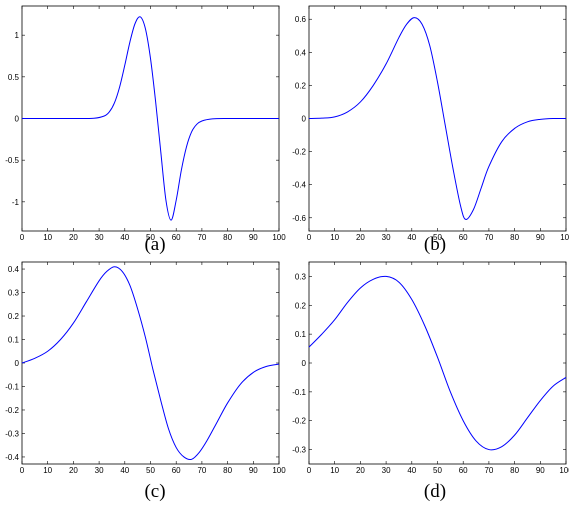 This screenshot has width=569, height=508. Describe the element at coordinates (12, 160) in the screenshot. I see `y-tick-label: -0.5` at that location.